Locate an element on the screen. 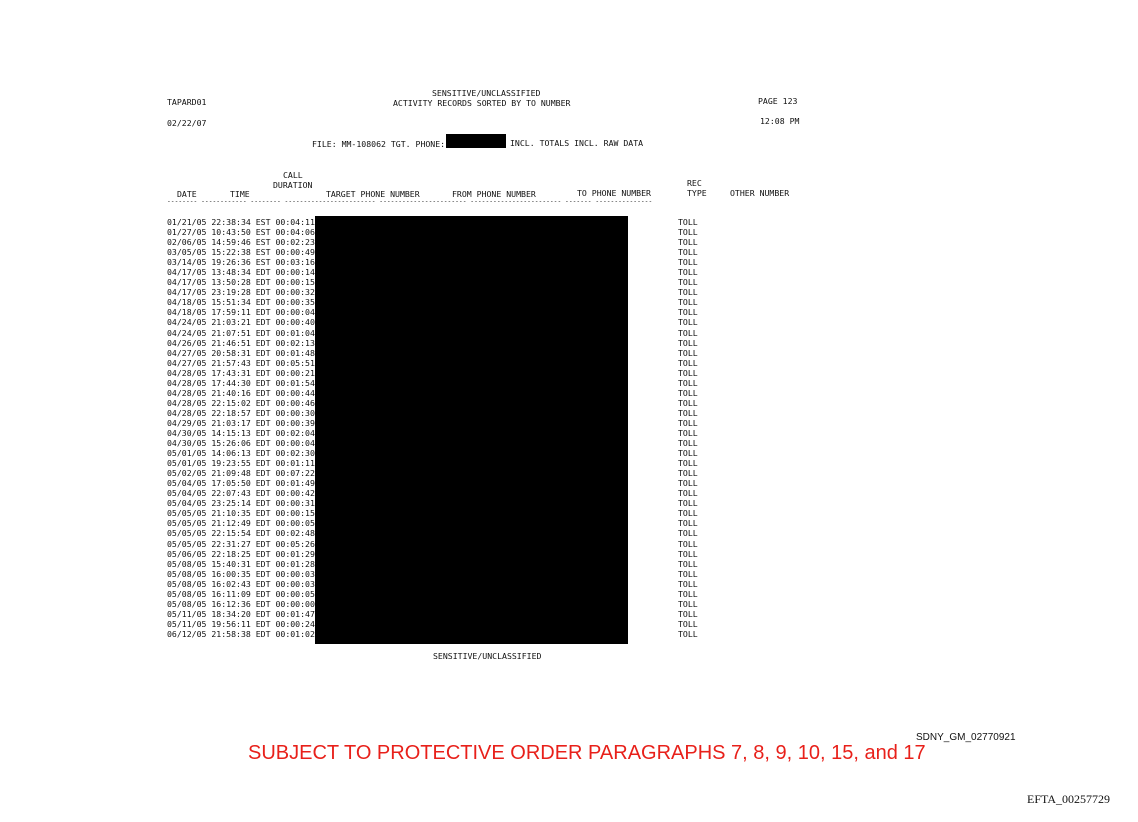 This screenshot has height=822, width=1138. row-time: 23:25:14 EDT is located at coordinates (241, 503).